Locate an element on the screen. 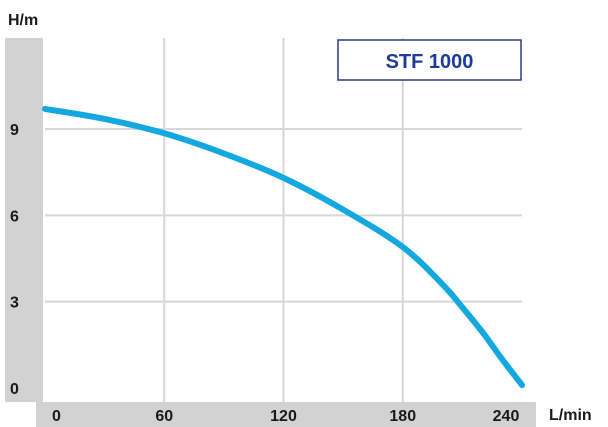 This screenshot has width=608, height=427. y-tick-label-6: 6 is located at coordinates (14, 216).